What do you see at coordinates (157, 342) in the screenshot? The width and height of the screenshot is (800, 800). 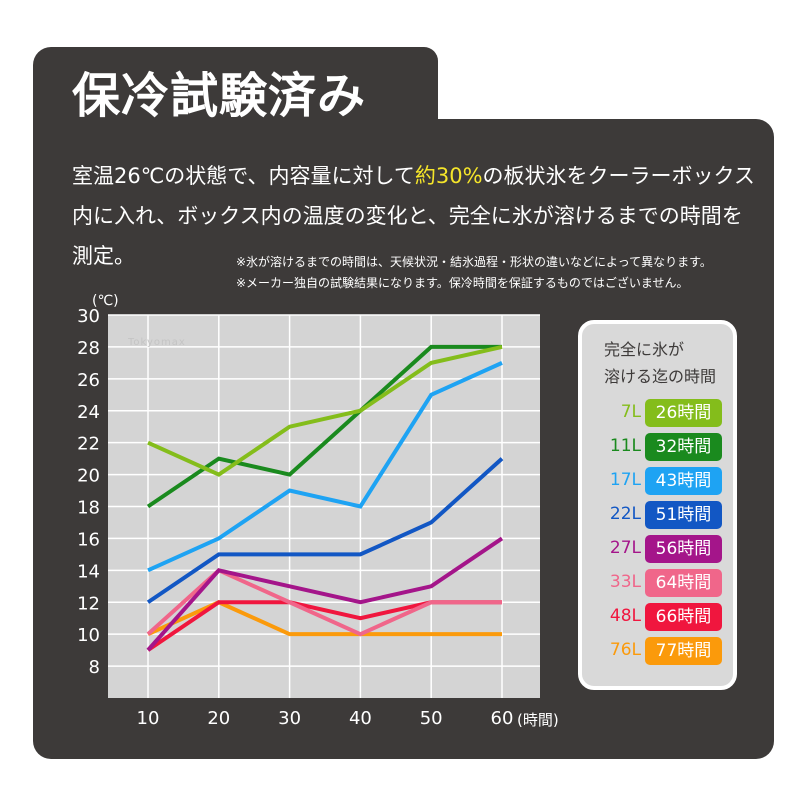 I see `watermark: Tokyomax` at bounding box center [157, 342].